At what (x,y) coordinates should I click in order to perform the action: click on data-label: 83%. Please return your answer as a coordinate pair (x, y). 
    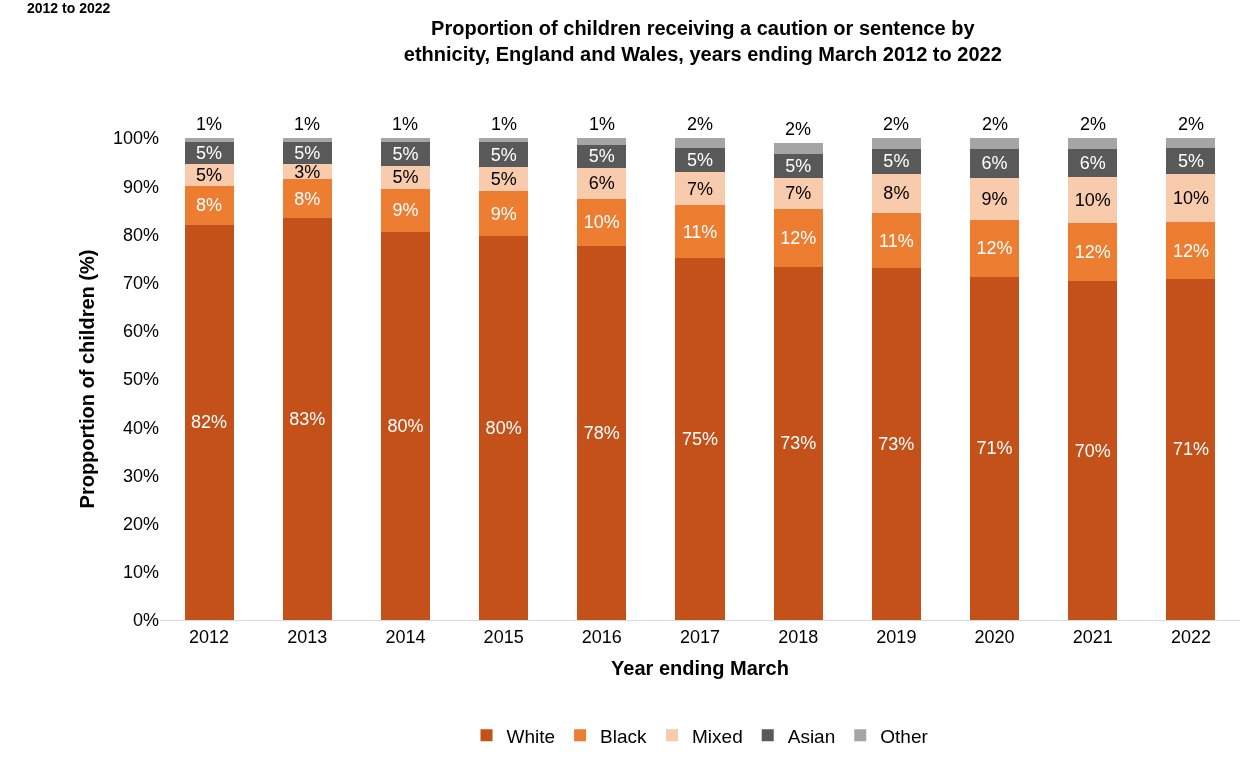
    Looking at the image, I should click on (307, 419).